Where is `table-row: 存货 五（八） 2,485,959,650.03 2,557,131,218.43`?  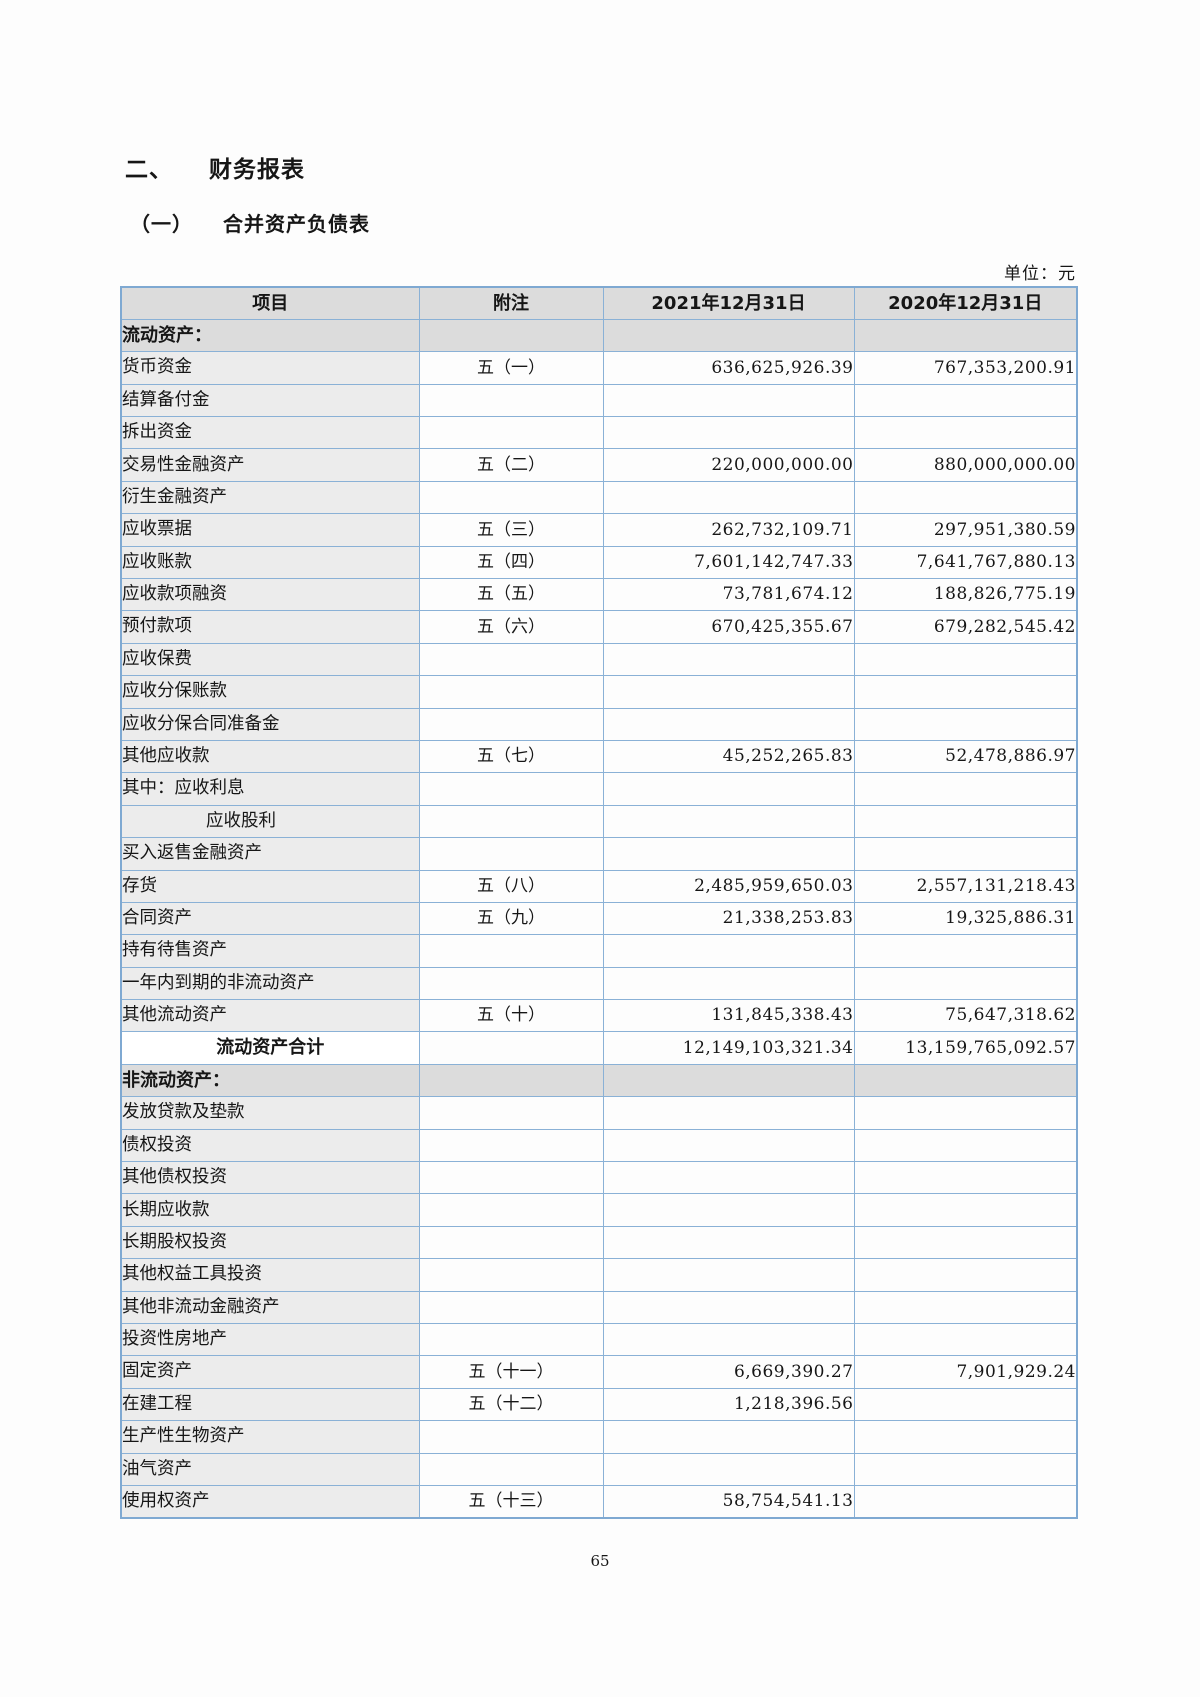 table-row: 存货 五（八） 2,485,959,650.03 2,557,131,218.43 is located at coordinates (599, 886).